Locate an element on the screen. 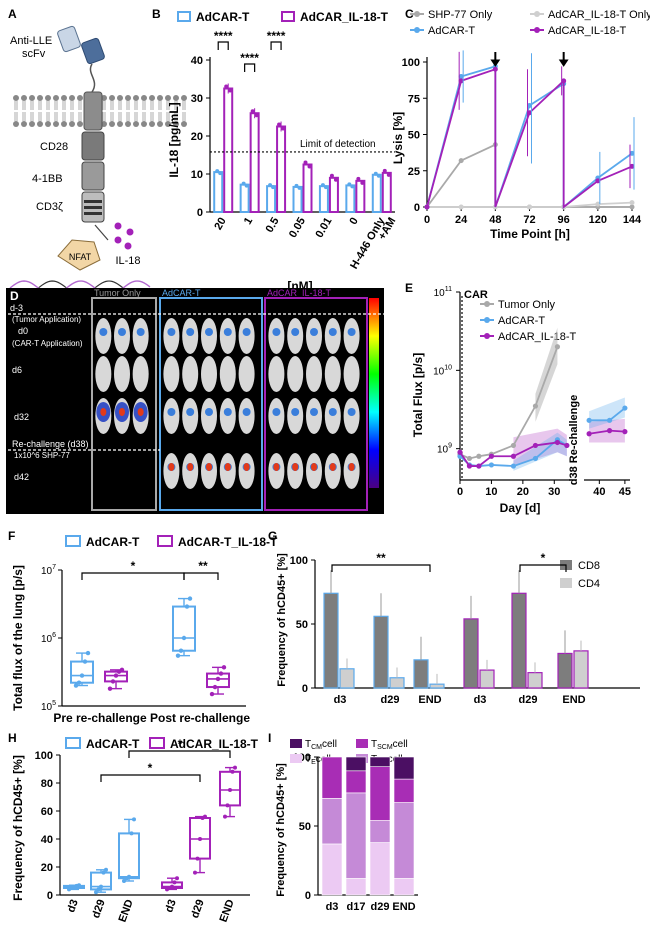  panel-e-label: E is located at coordinates (409, 288).